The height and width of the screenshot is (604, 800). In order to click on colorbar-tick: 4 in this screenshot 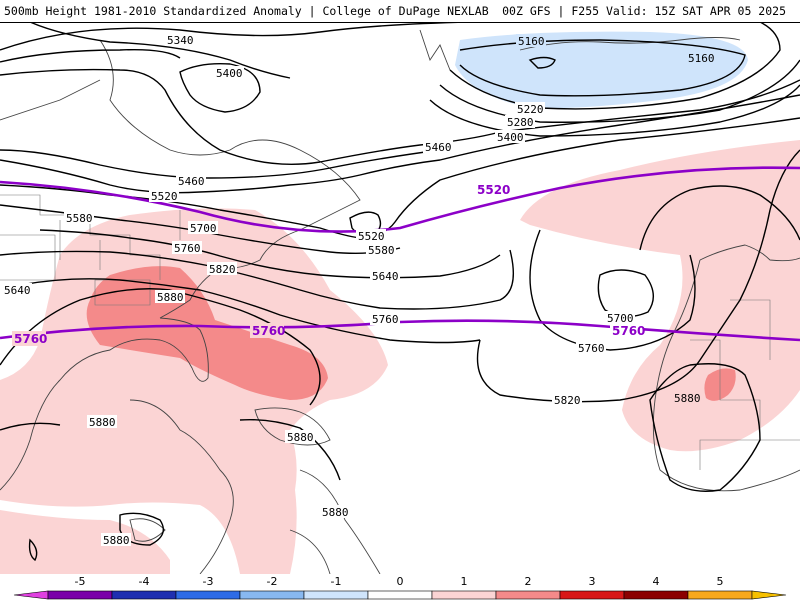, I will do `click(656, 581)`.